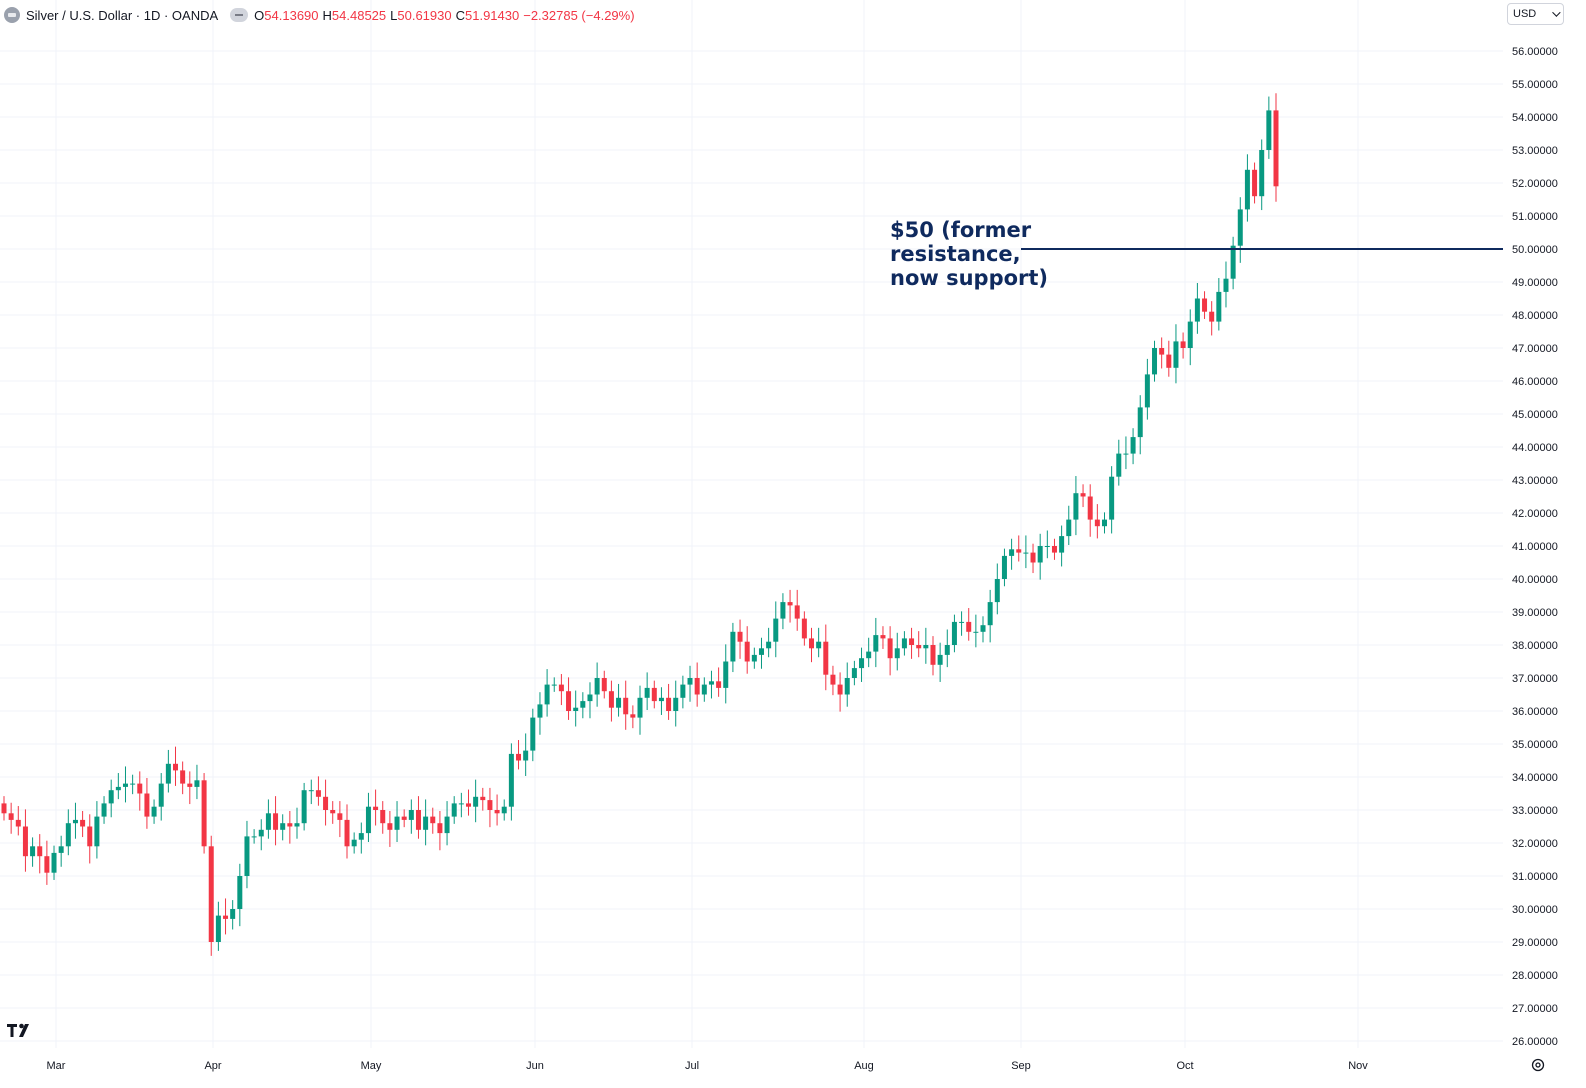  What do you see at coordinates (1535, 14) in the screenshot?
I see `currency-selector: USD` at bounding box center [1535, 14].